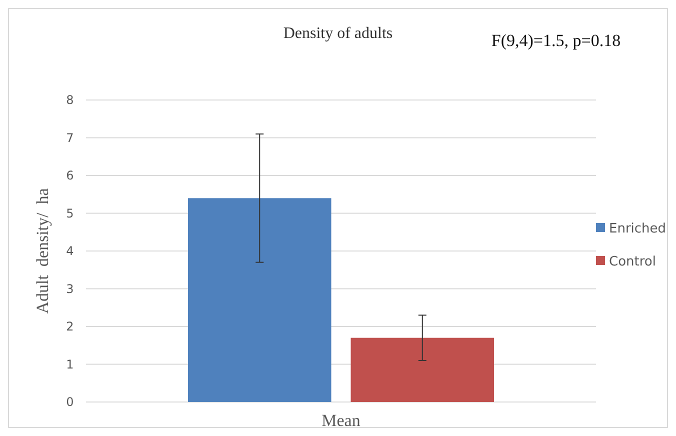 This screenshot has height=436, width=676. What do you see at coordinates (70, 137) in the screenshot?
I see `y-tick-label: 7` at bounding box center [70, 137].